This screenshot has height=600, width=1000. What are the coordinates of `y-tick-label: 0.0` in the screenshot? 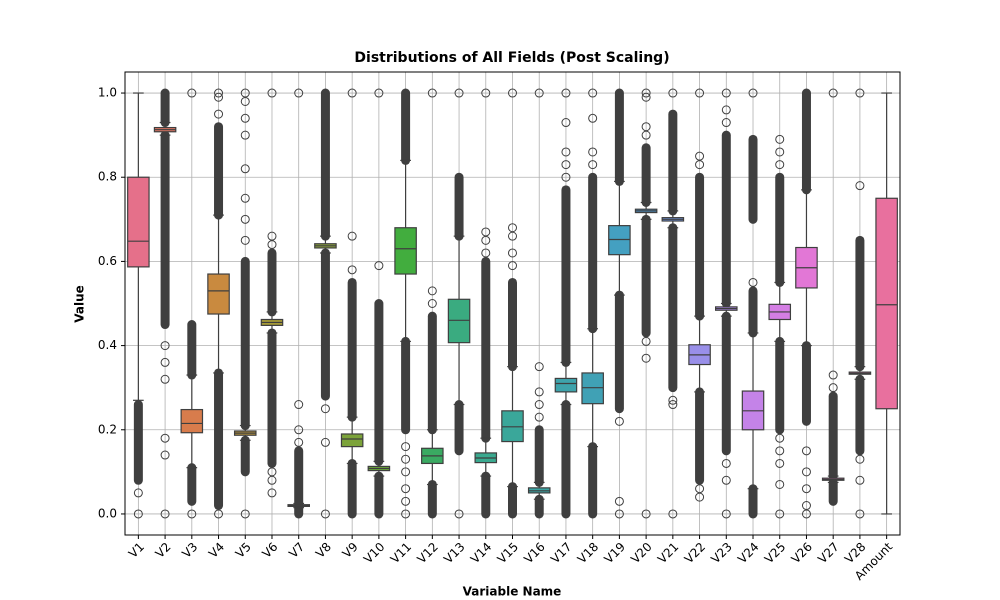 It's located at (107, 513).